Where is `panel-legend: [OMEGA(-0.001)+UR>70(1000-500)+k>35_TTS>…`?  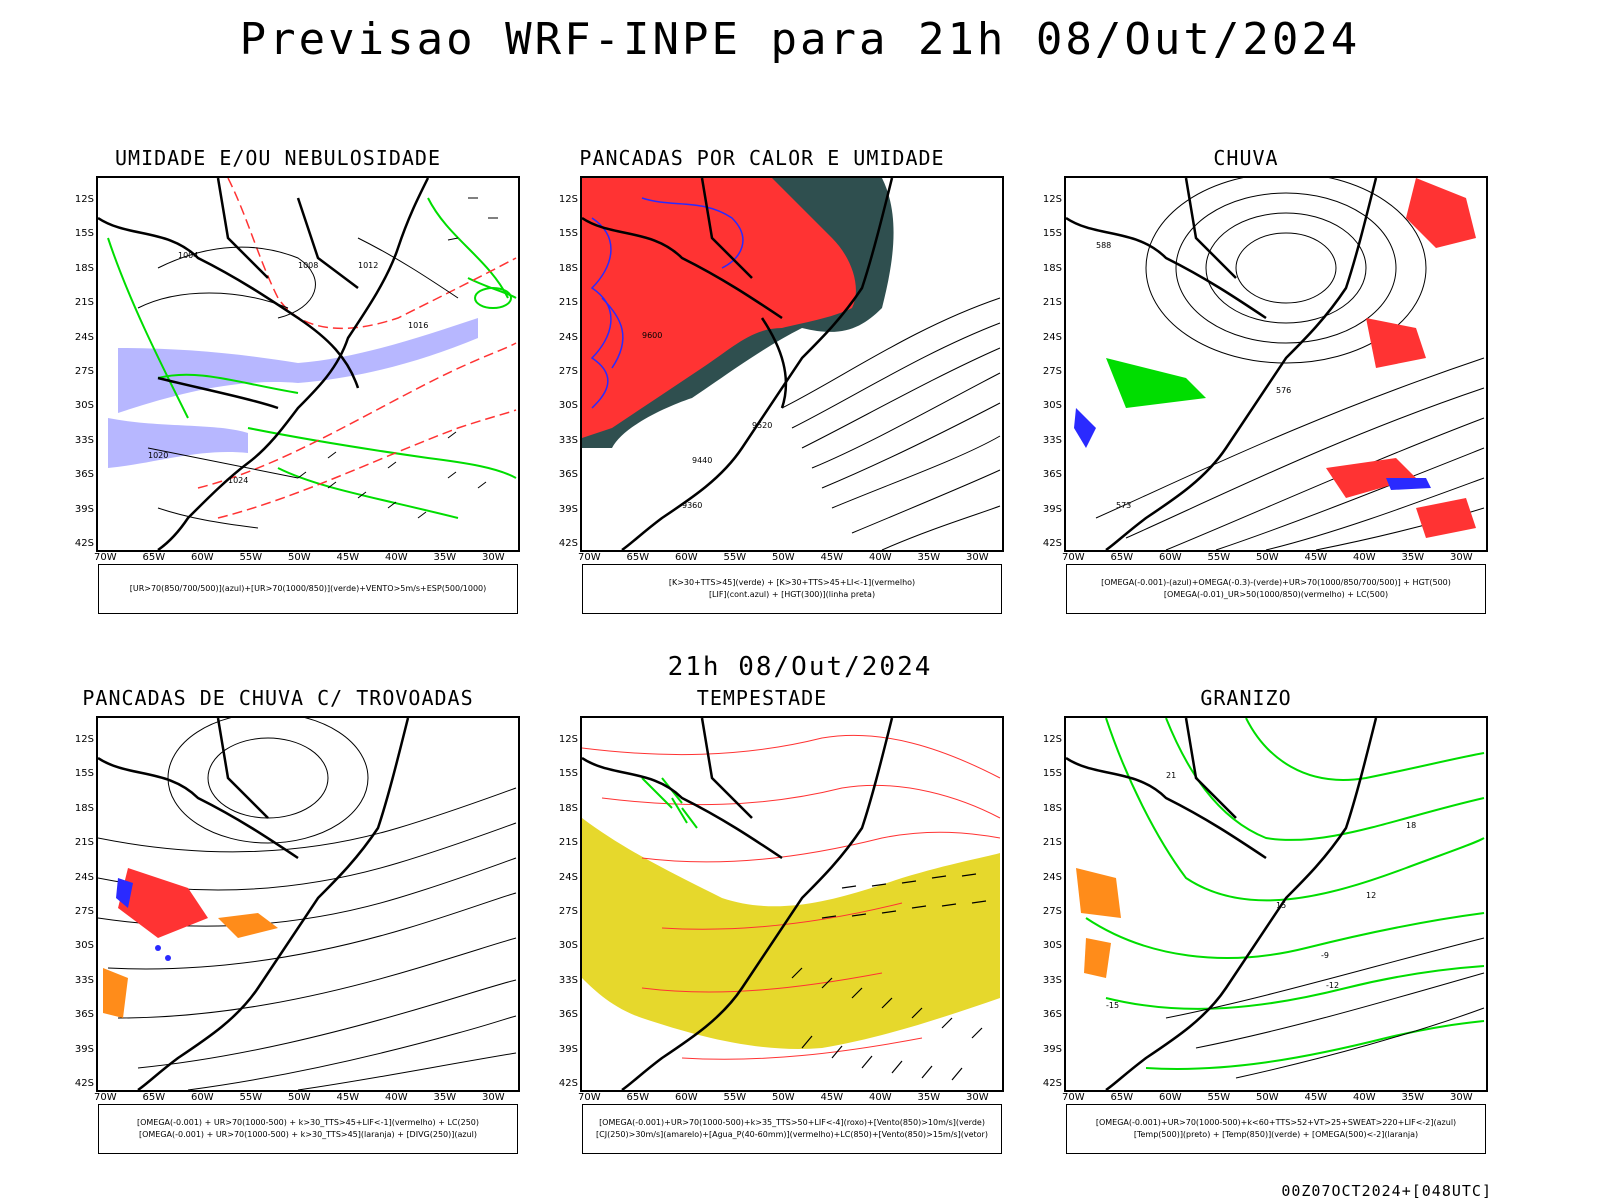 panel-legend: [OMEGA(-0.001)+UR>70(1000-500)+k>35_TTS>… is located at coordinates (792, 1129).